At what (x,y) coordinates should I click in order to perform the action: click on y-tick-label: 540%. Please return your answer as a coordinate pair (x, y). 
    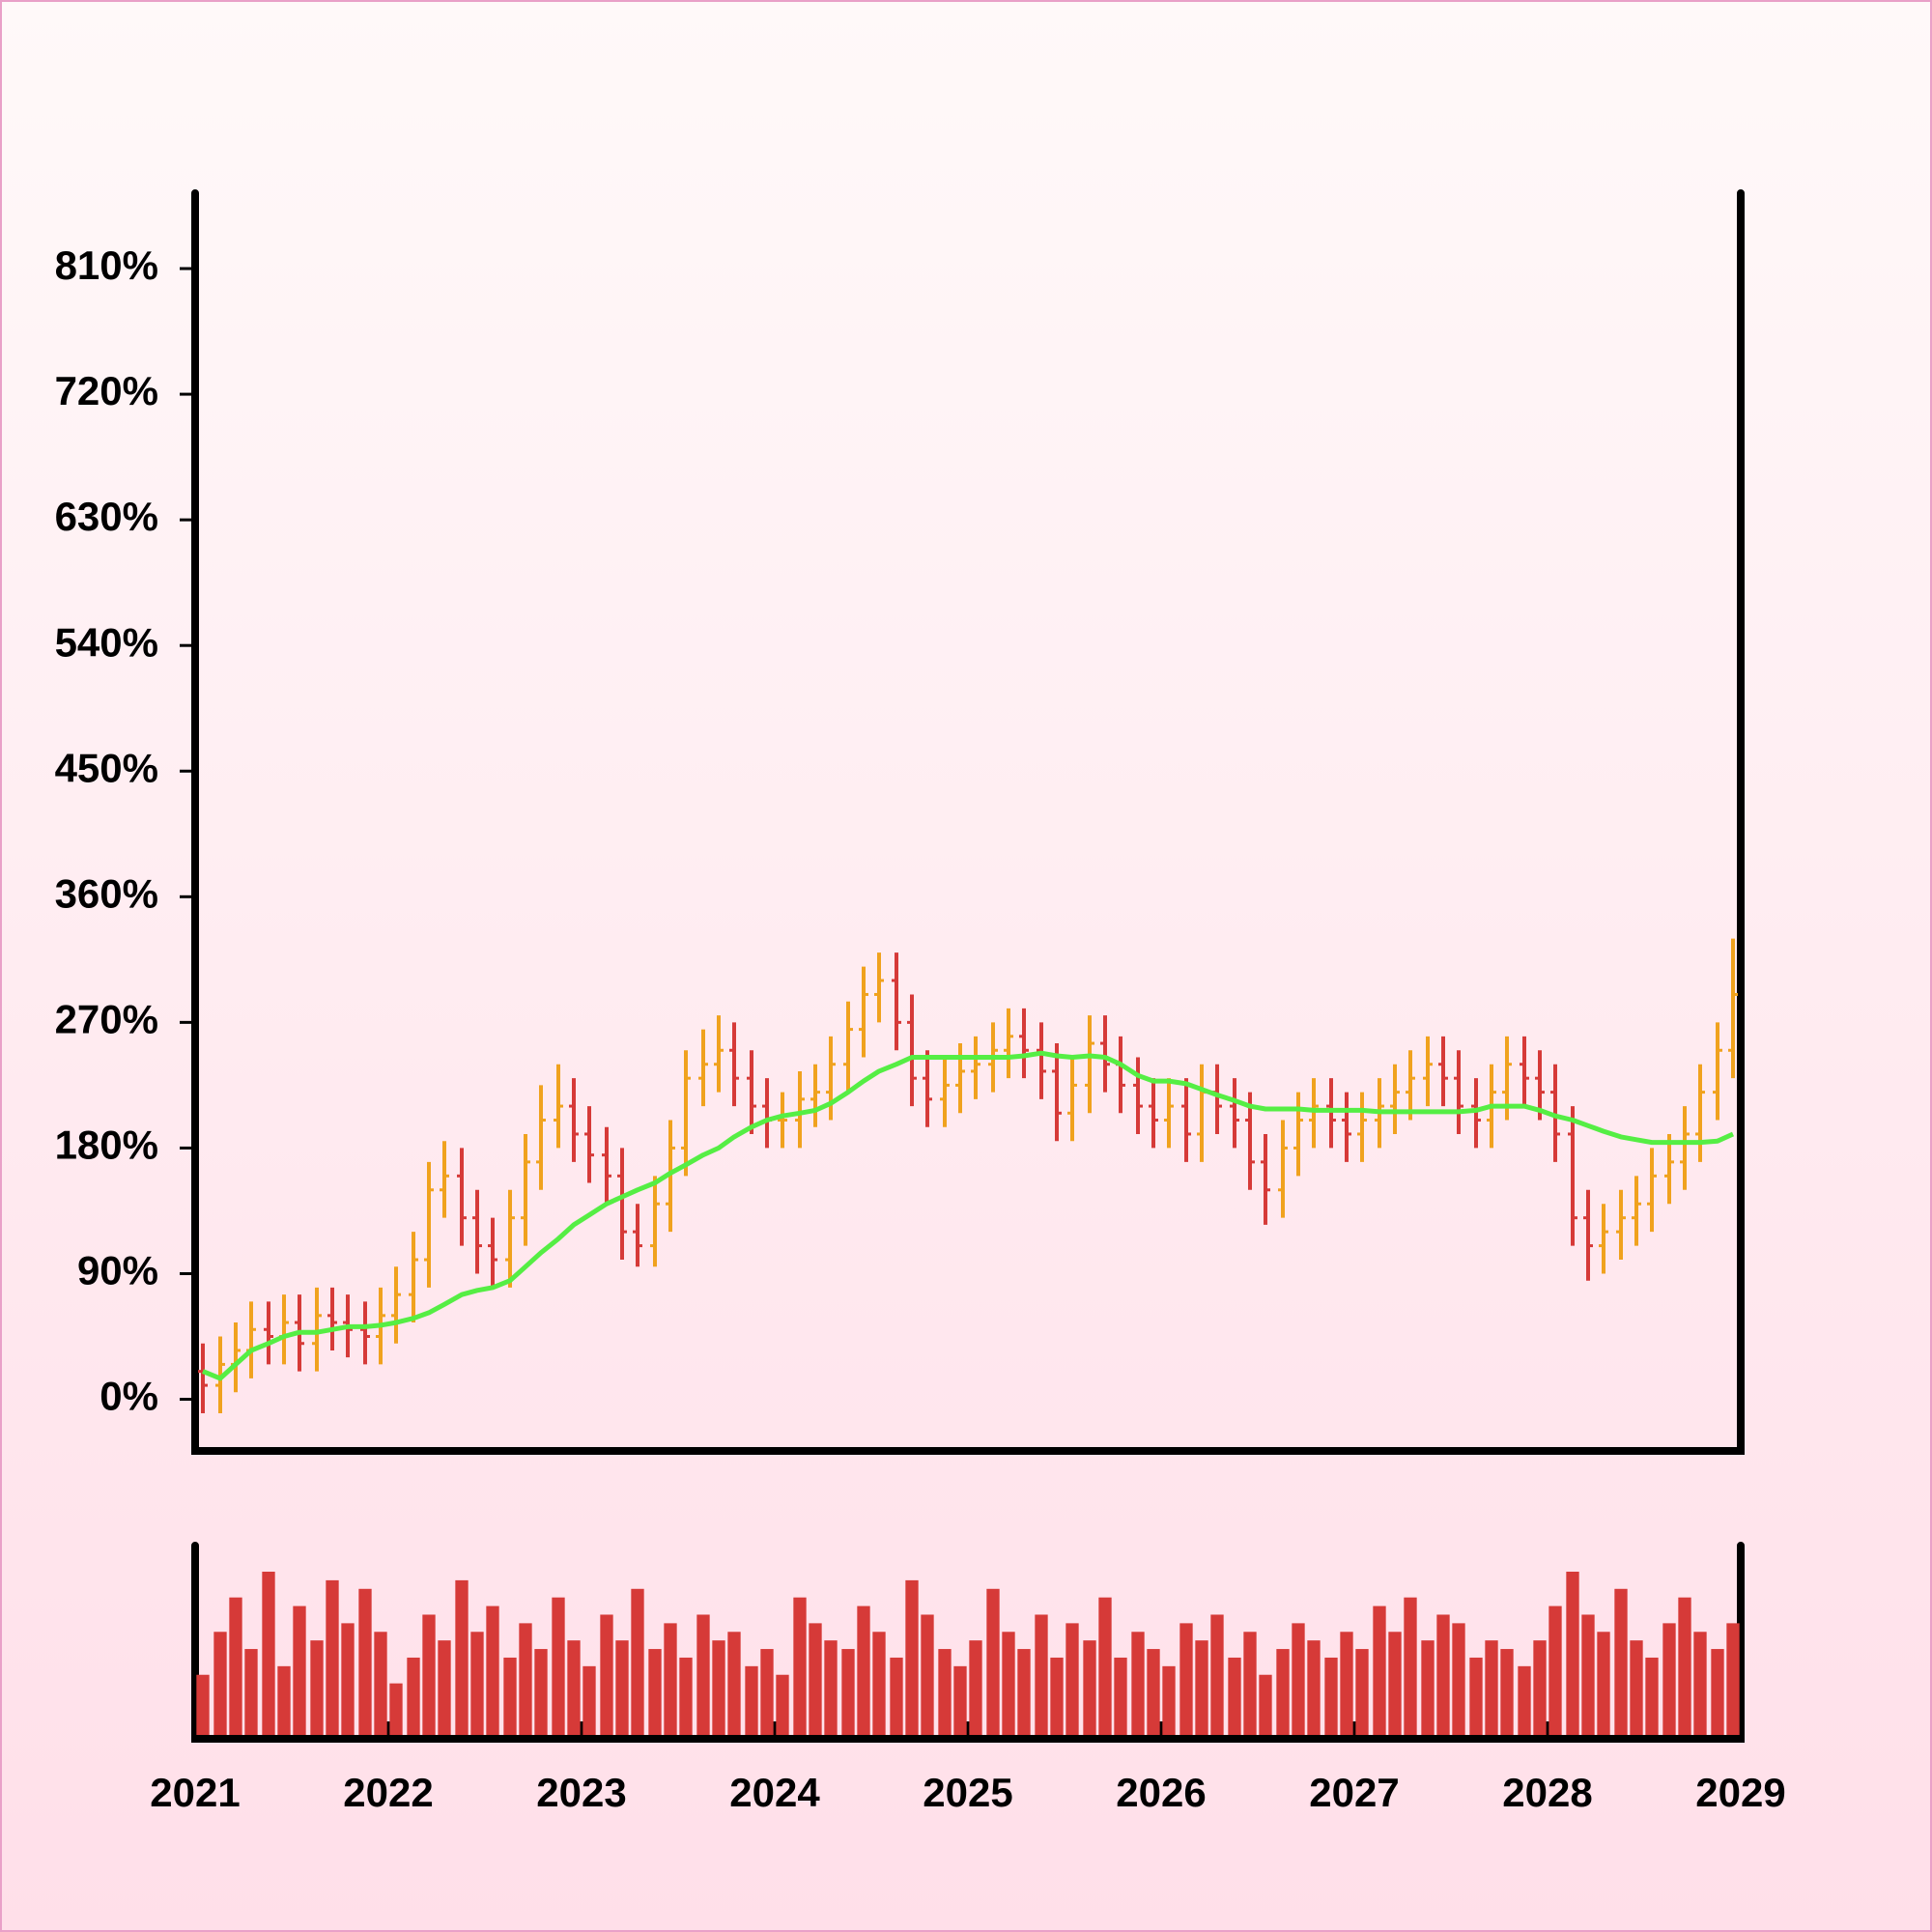
    Looking at the image, I should click on (106, 642).